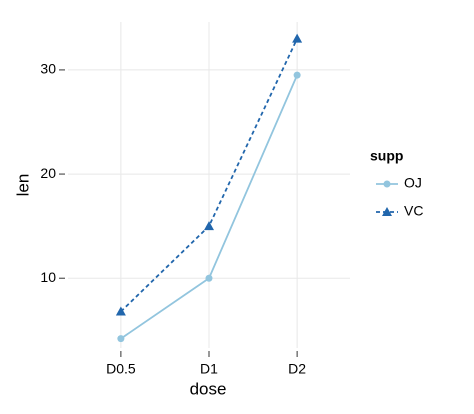  I want to click on legend-label: OJ, so click(413, 183).